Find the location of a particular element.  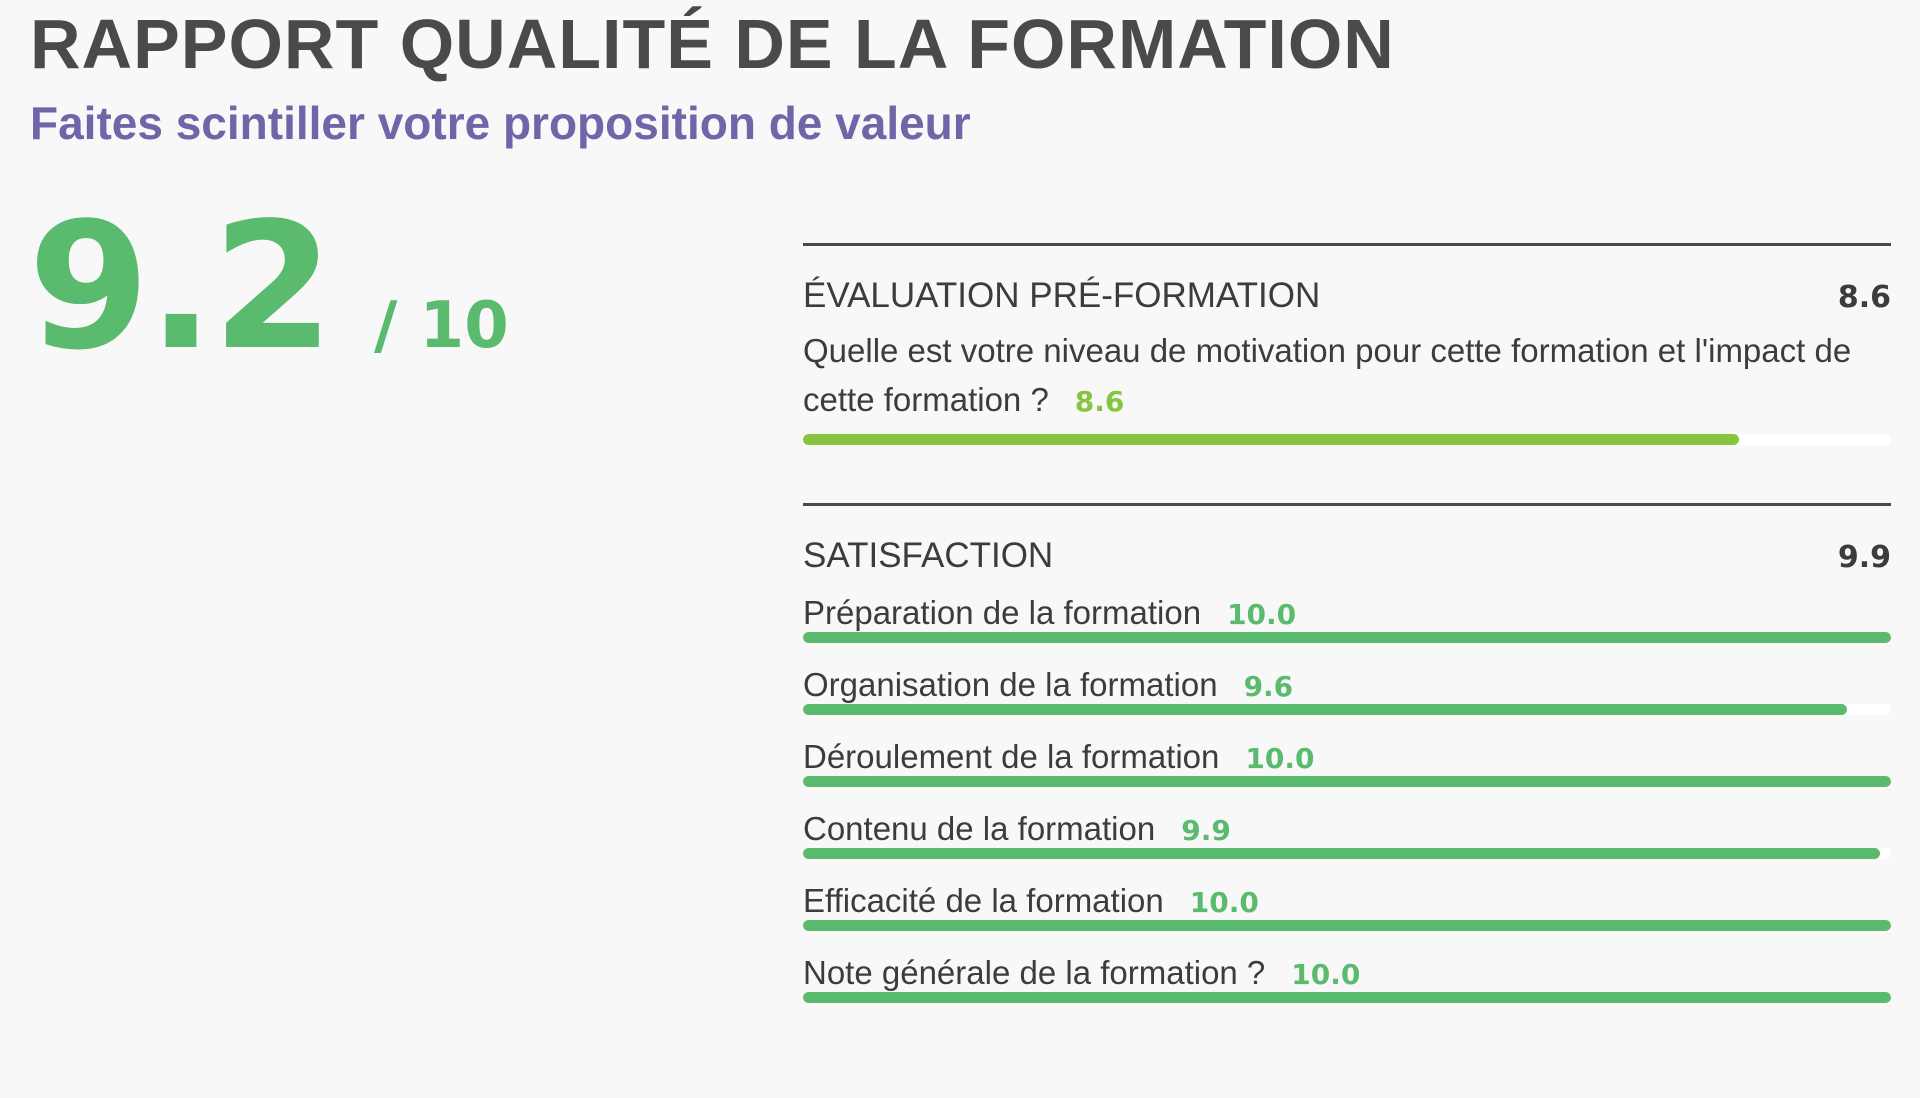

overall-score: 9.2/ 10 is located at coordinates (268, 287).